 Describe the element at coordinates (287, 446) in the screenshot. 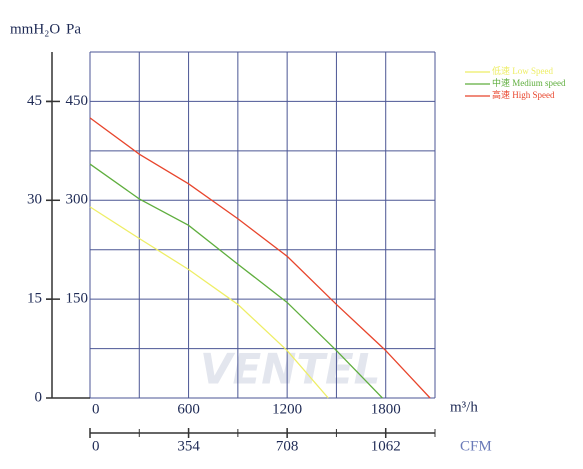

I see `x2-tick-label: 708` at that location.